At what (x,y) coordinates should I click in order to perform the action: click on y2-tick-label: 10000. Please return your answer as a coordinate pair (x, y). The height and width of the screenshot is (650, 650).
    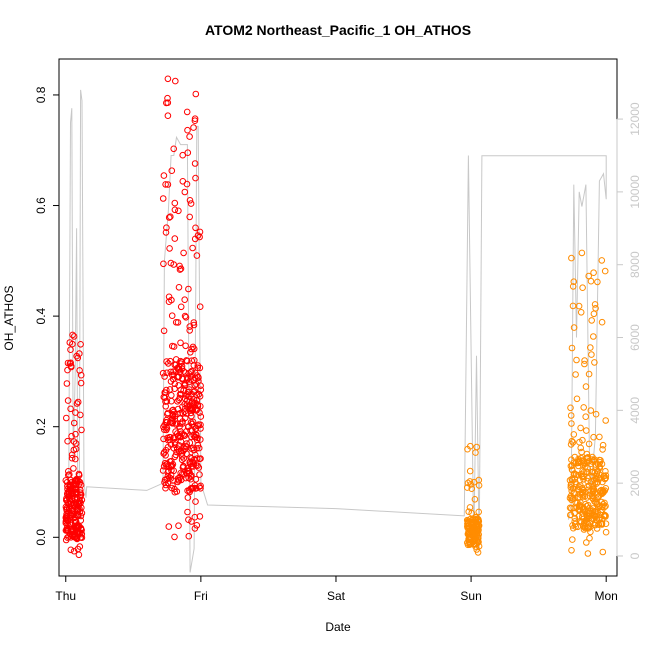
    Looking at the image, I should click on (635, 192).